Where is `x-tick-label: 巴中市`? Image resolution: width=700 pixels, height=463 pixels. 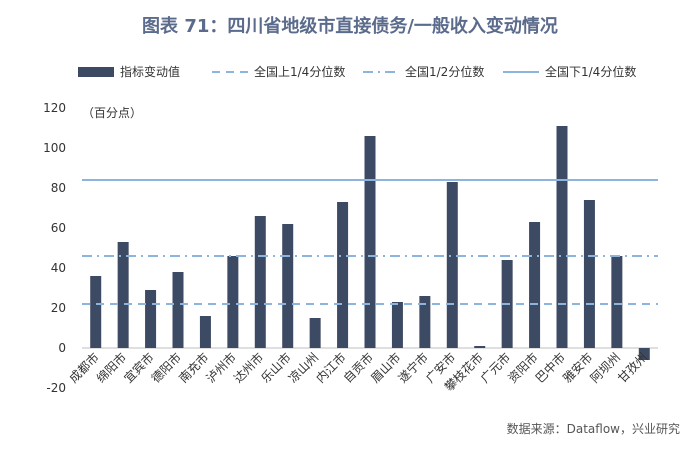 x-tick-label: 巴中市 is located at coordinates (550, 368).